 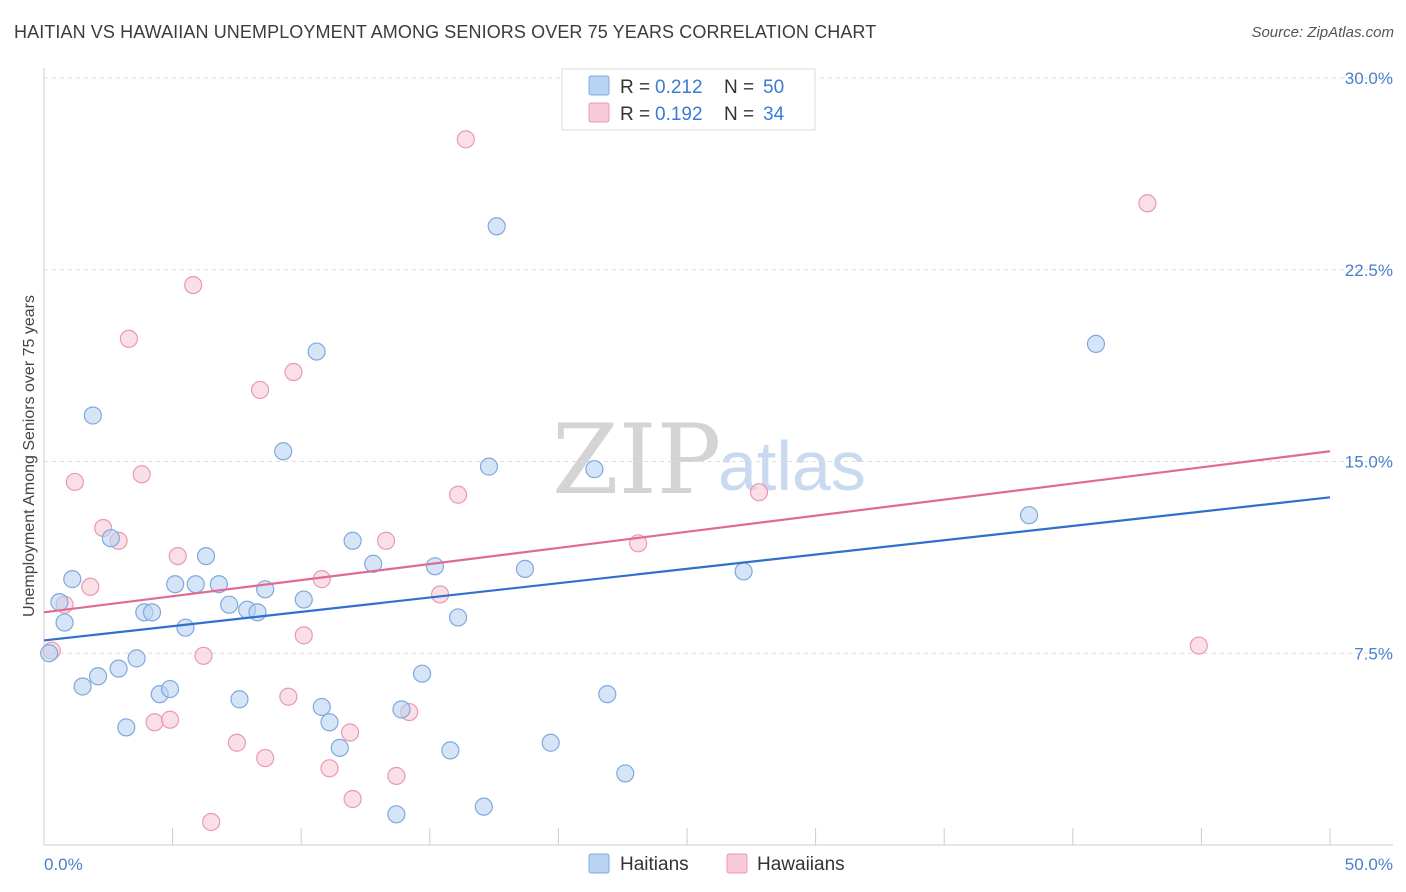 What do you see at coordinates (679, 114) in the screenshot?
I see `legend-r-value-hawaiians: 0.192` at bounding box center [679, 114].